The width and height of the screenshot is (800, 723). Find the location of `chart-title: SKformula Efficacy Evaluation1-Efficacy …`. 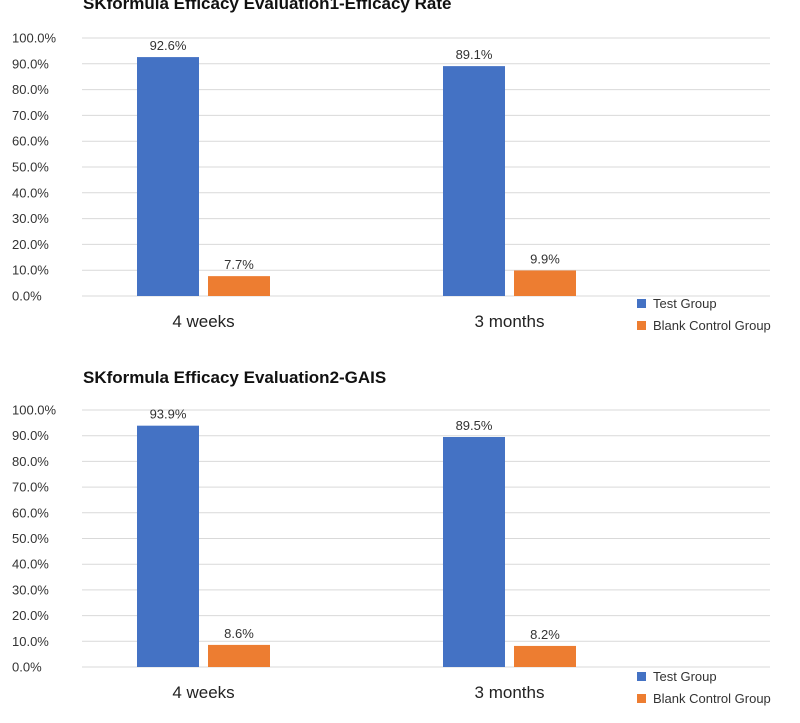

chart-title: SKformula Efficacy Evaluation1-Efficacy … is located at coordinates (267, 6).